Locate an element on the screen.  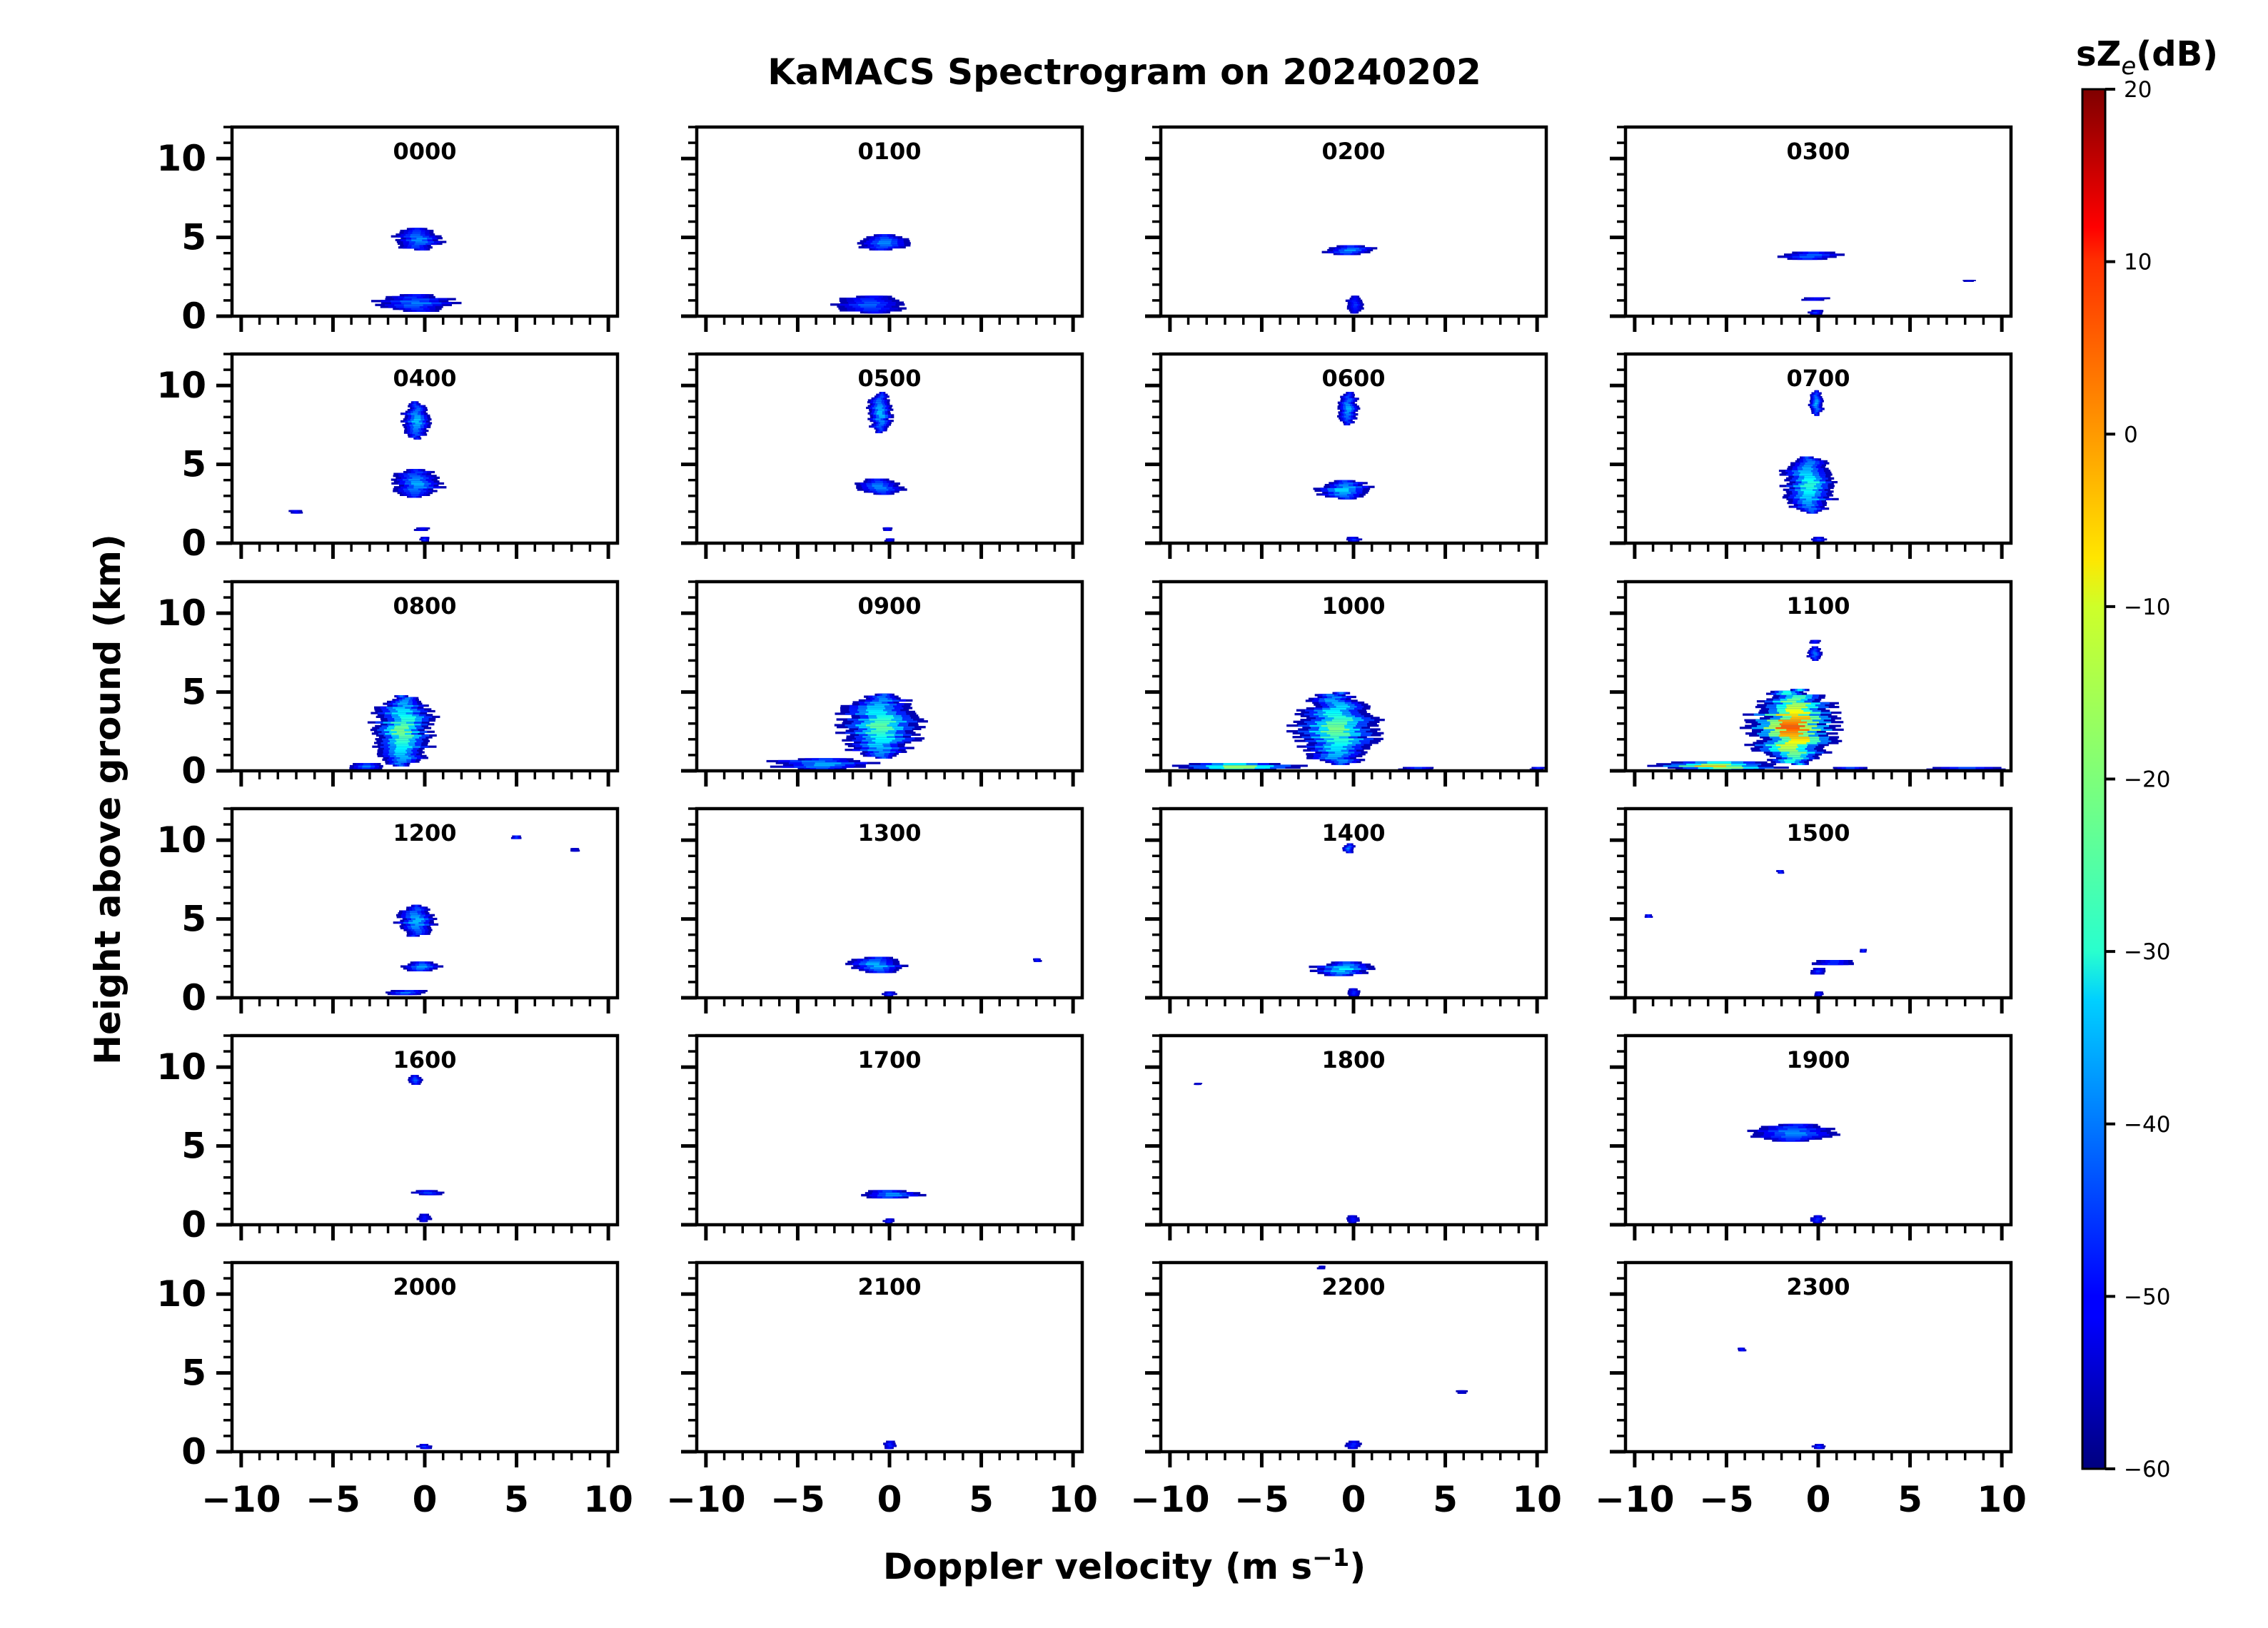
y-tick-label: 5 is located at coordinates (193, 692).